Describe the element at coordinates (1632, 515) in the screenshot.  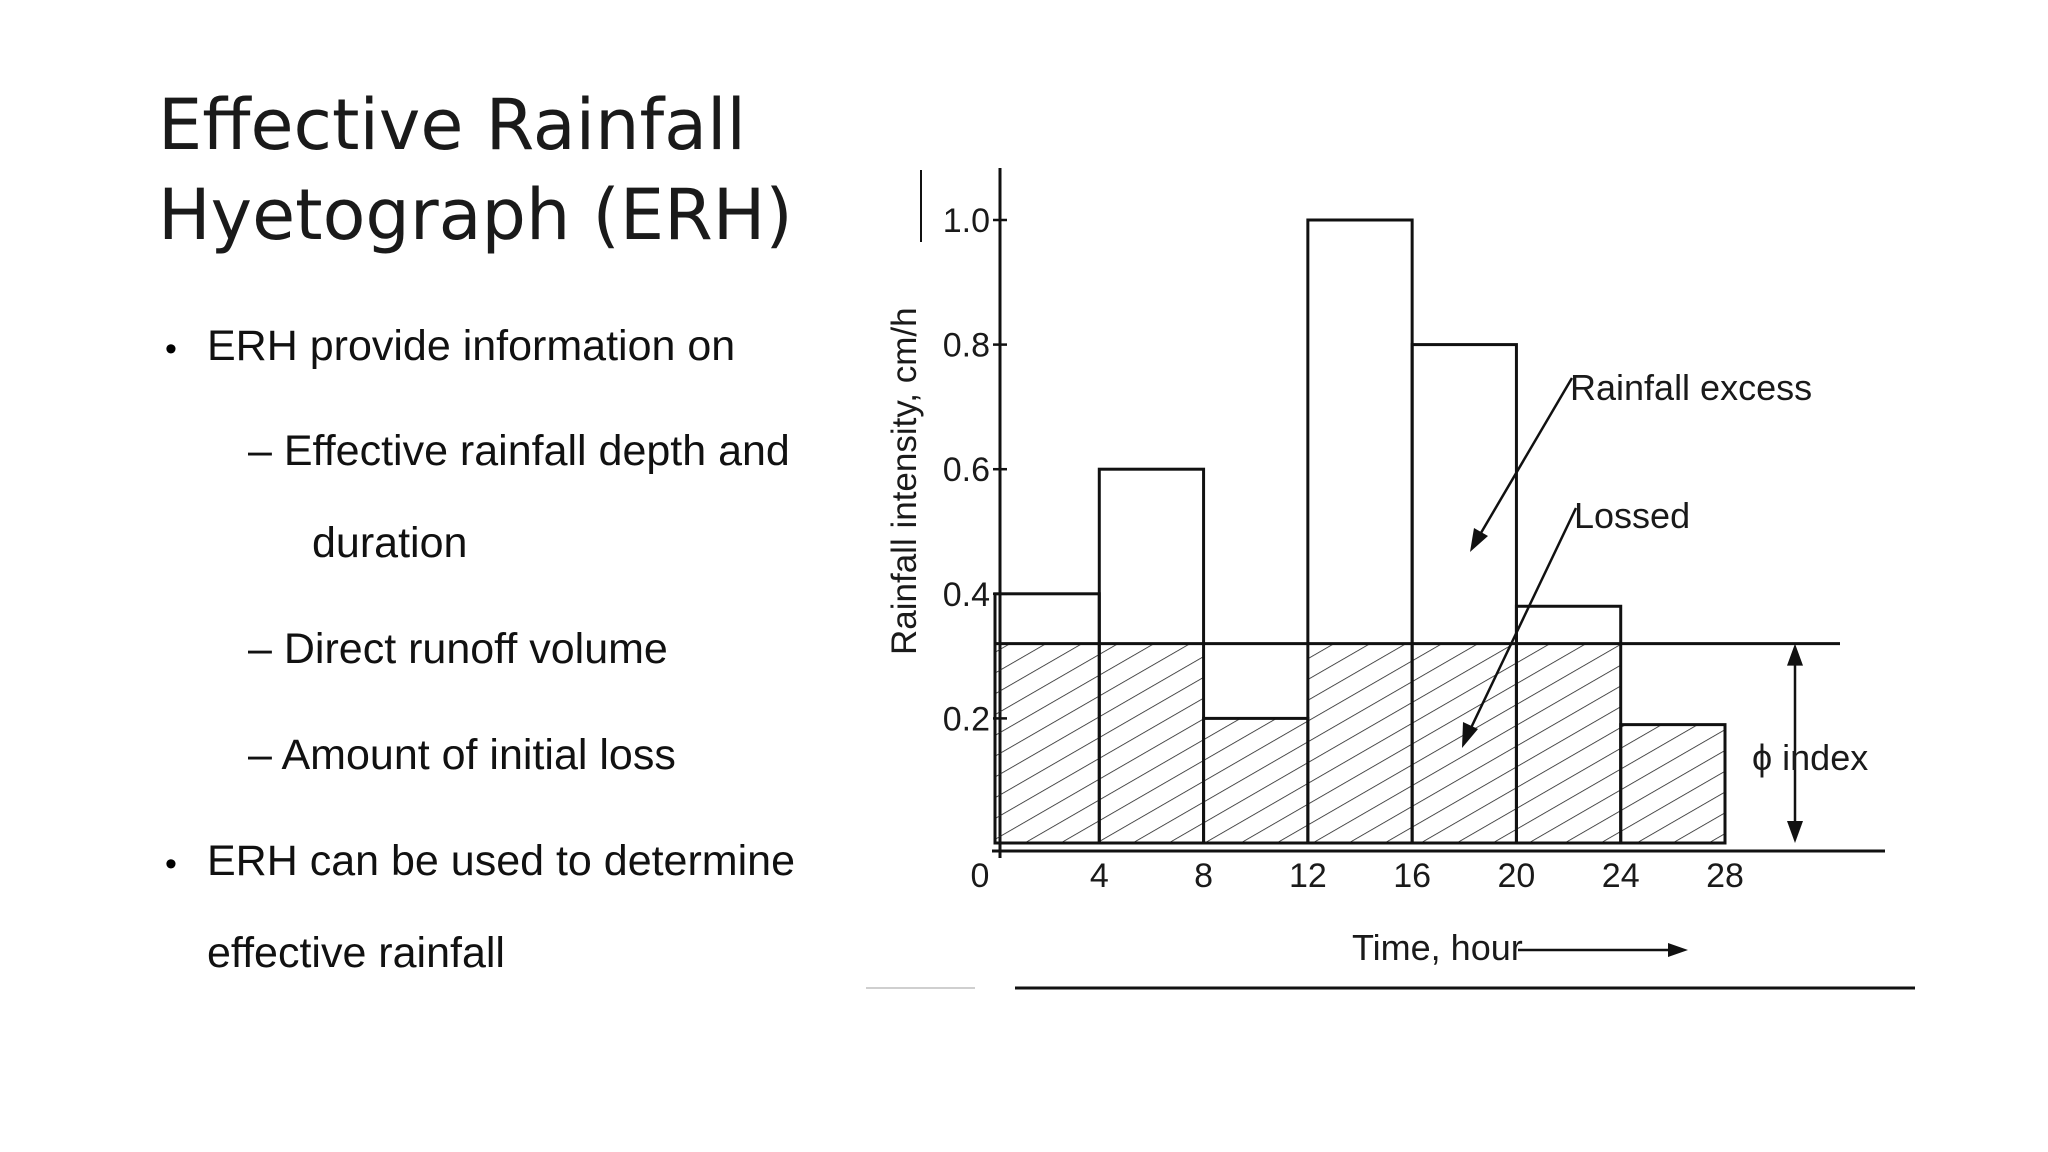
I see `losses-label: Lossed` at that location.